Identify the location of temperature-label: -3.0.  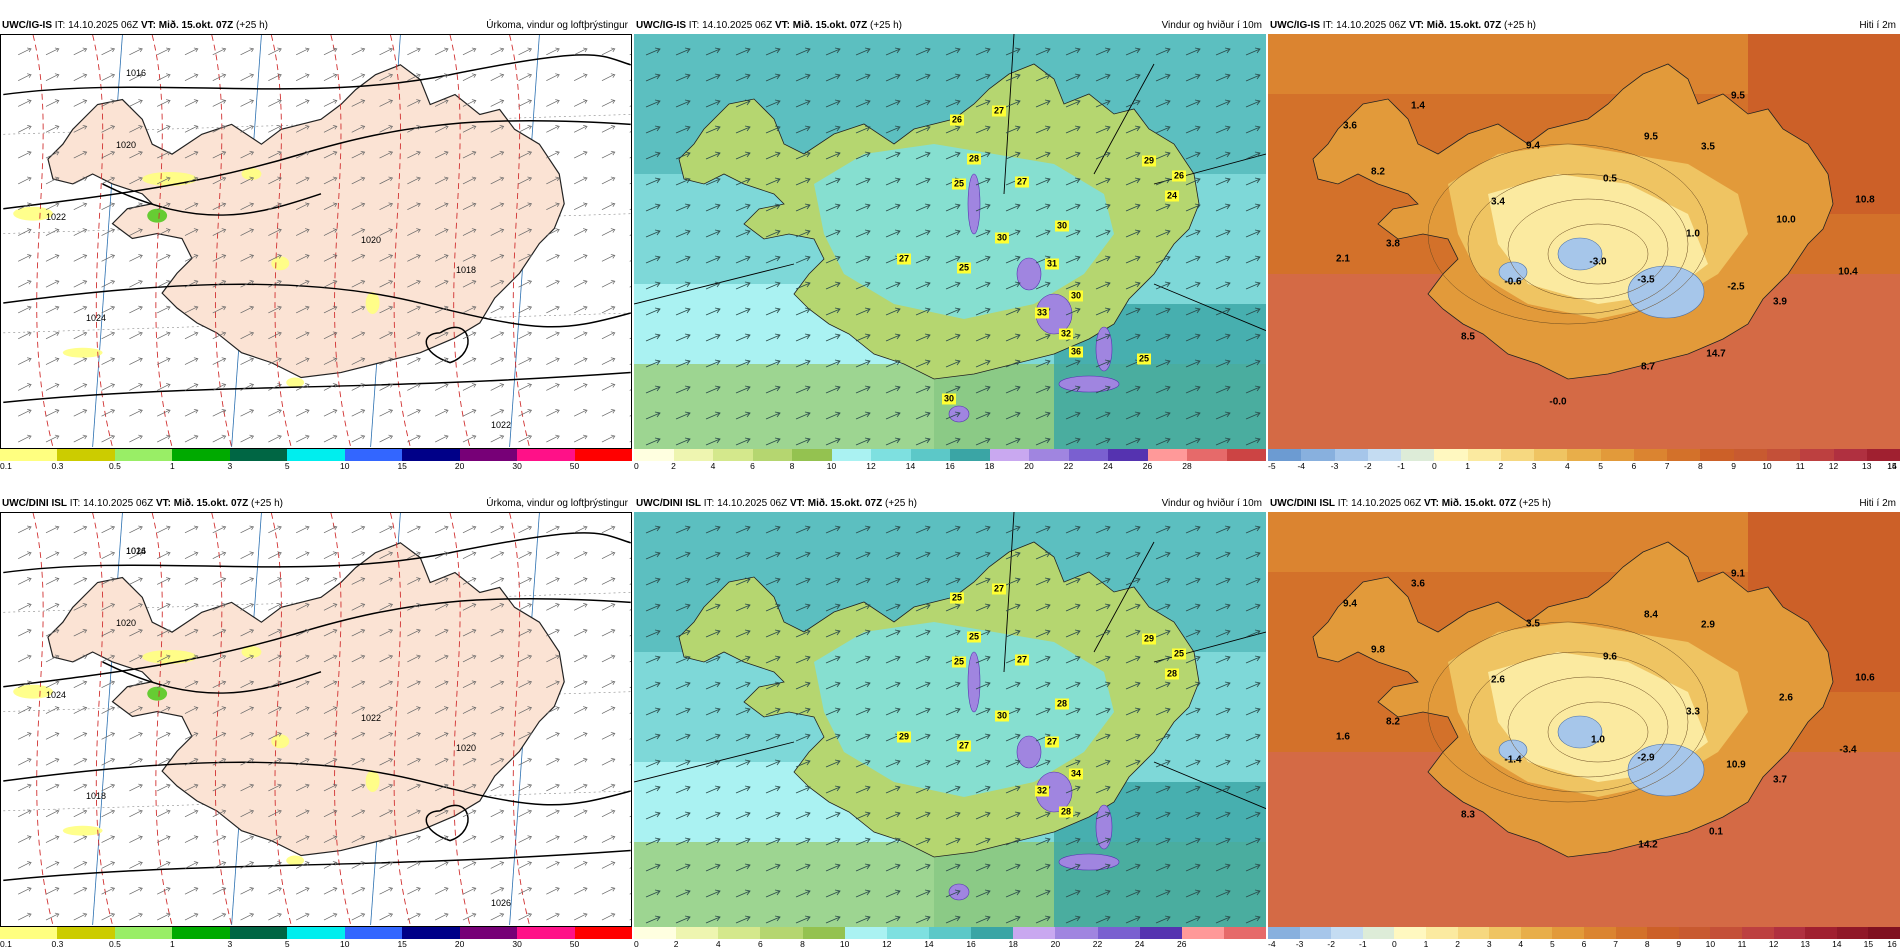
(1598, 262).